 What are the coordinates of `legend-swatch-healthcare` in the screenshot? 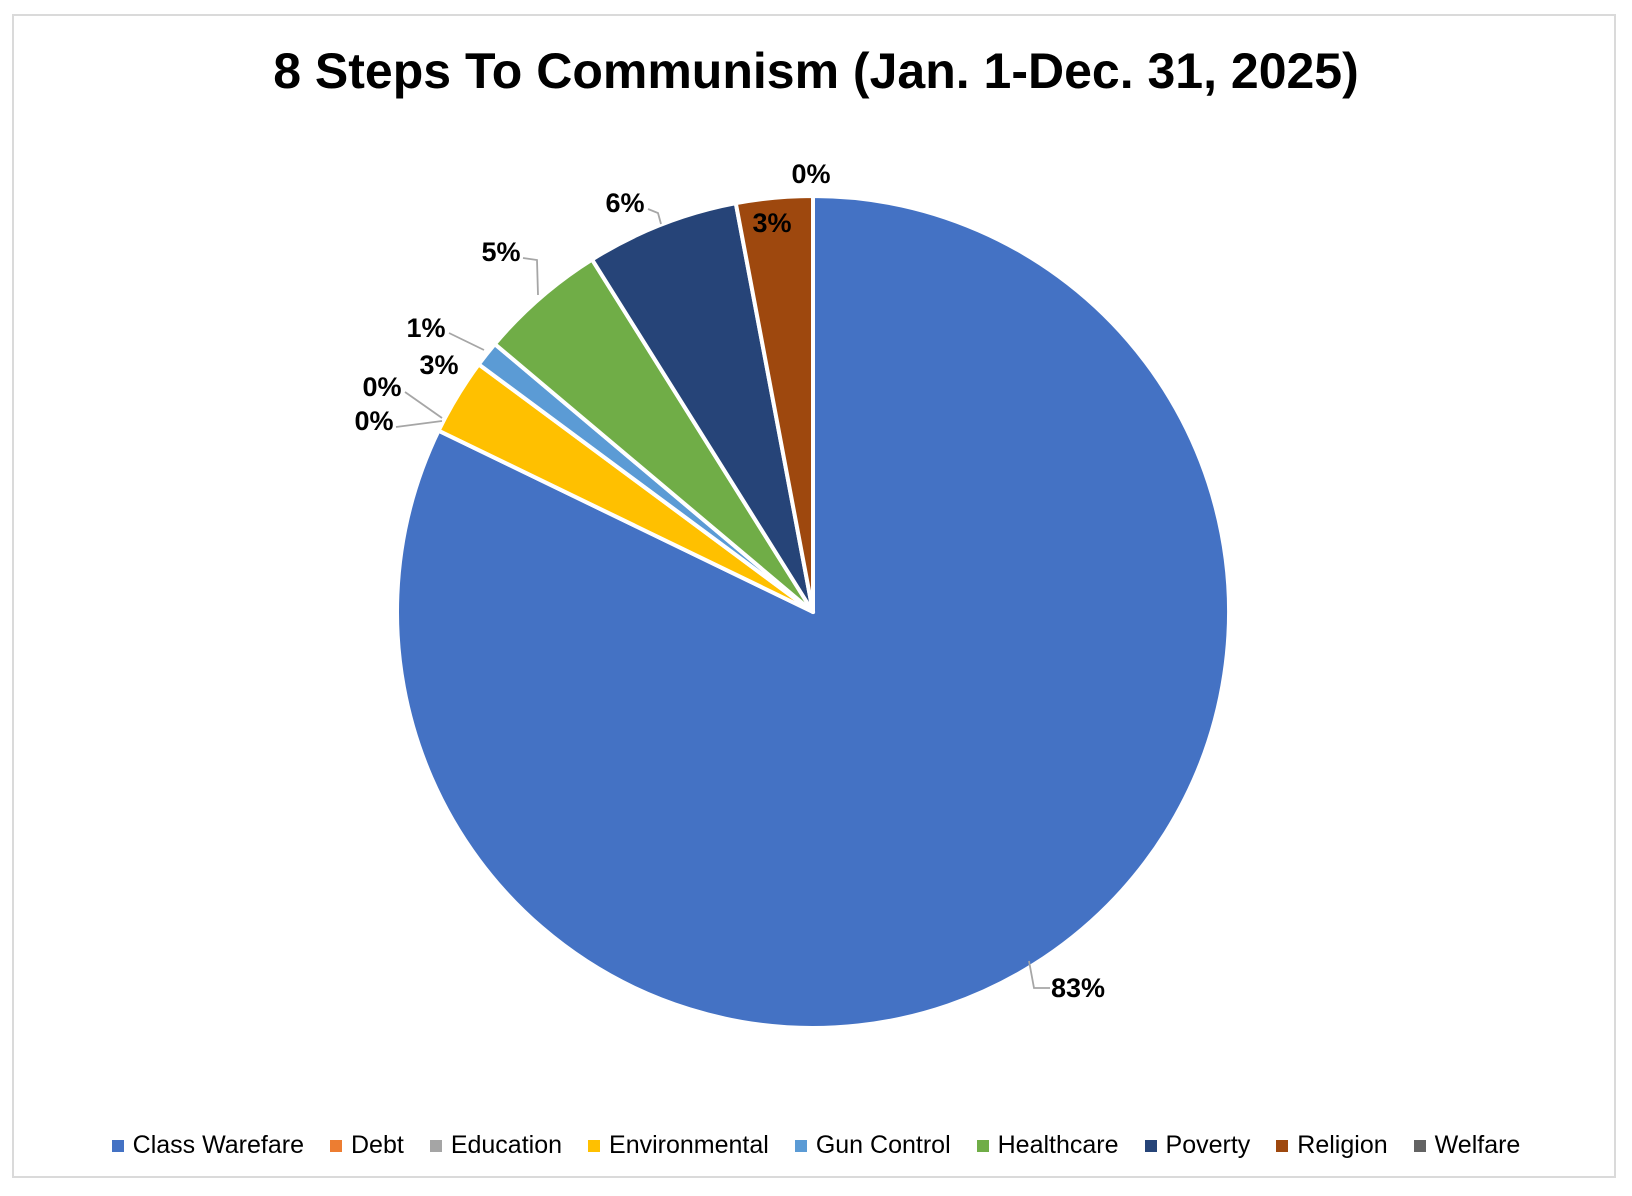 It's located at (982, 1145).